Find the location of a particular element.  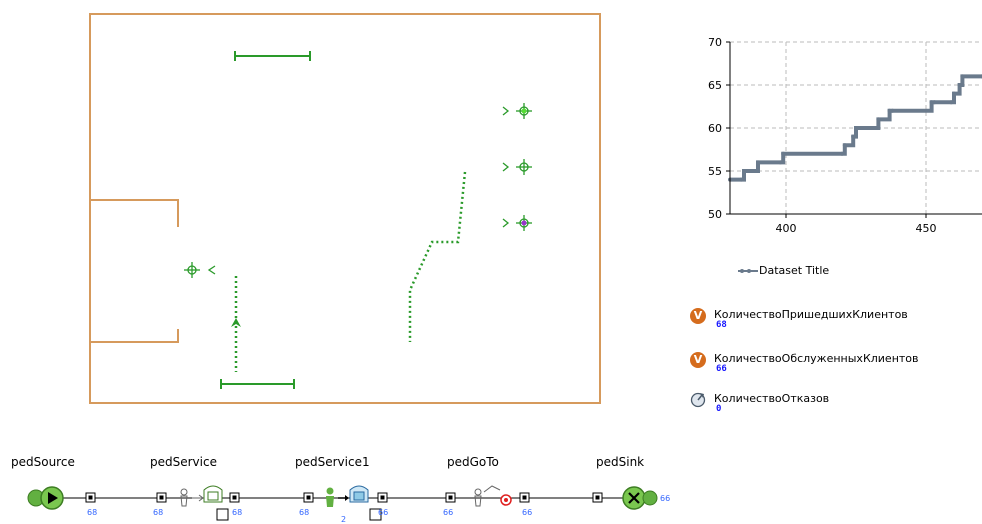

time-plot: 50 55 60 65 70 400 450 is located at coordinates (845, 135).